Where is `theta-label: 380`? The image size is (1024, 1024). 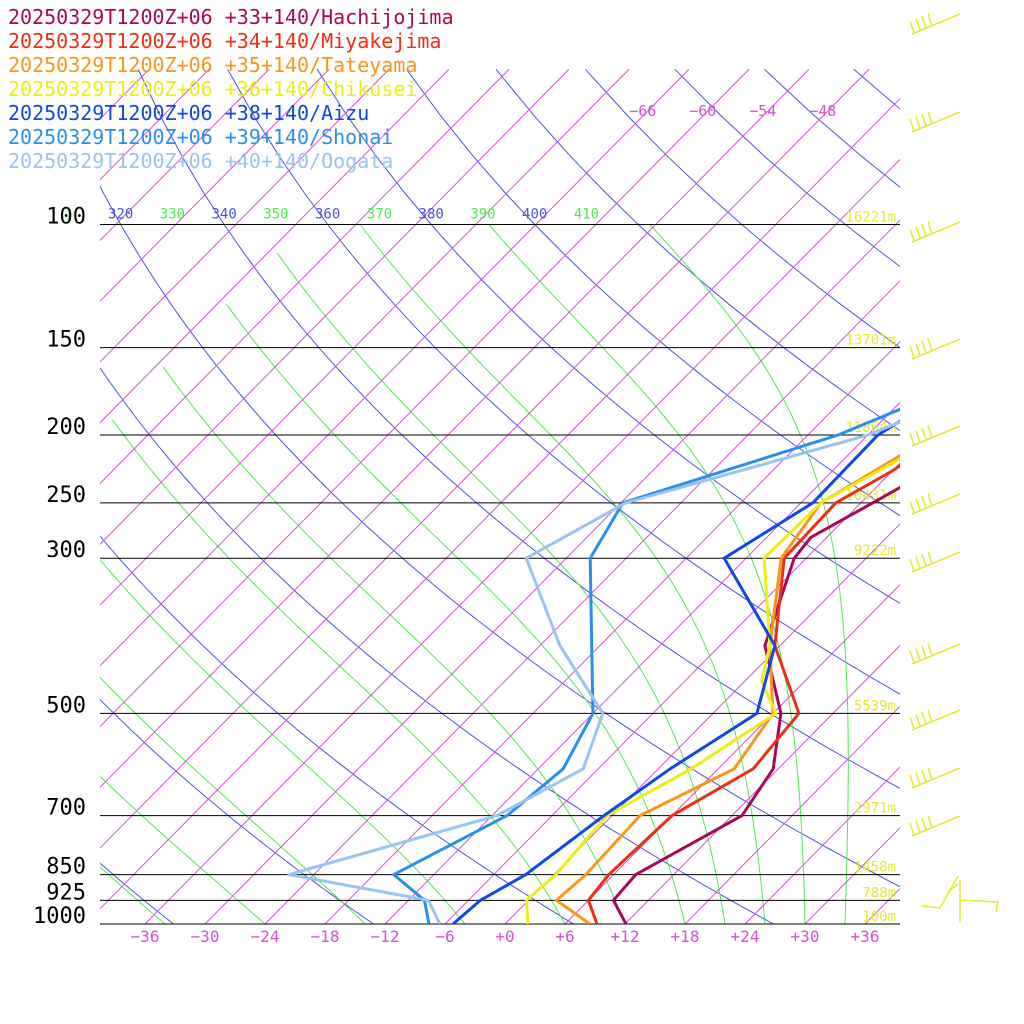
theta-label: 380 is located at coordinates (431, 214).